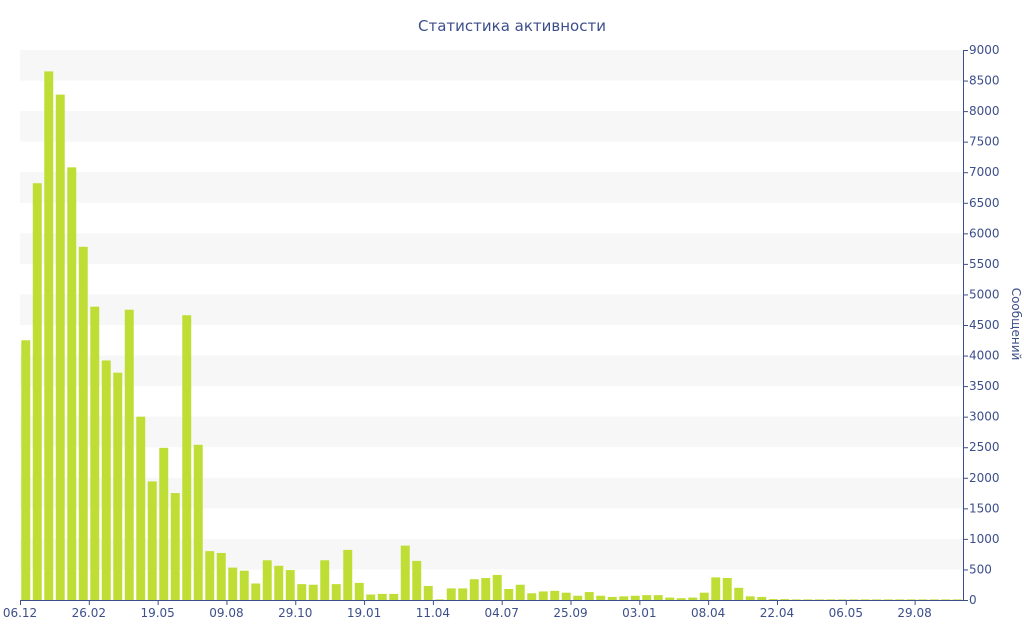  Describe the element at coordinates (914, 613) in the screenshot. I see `x-tick-label: 29.08` at that location.